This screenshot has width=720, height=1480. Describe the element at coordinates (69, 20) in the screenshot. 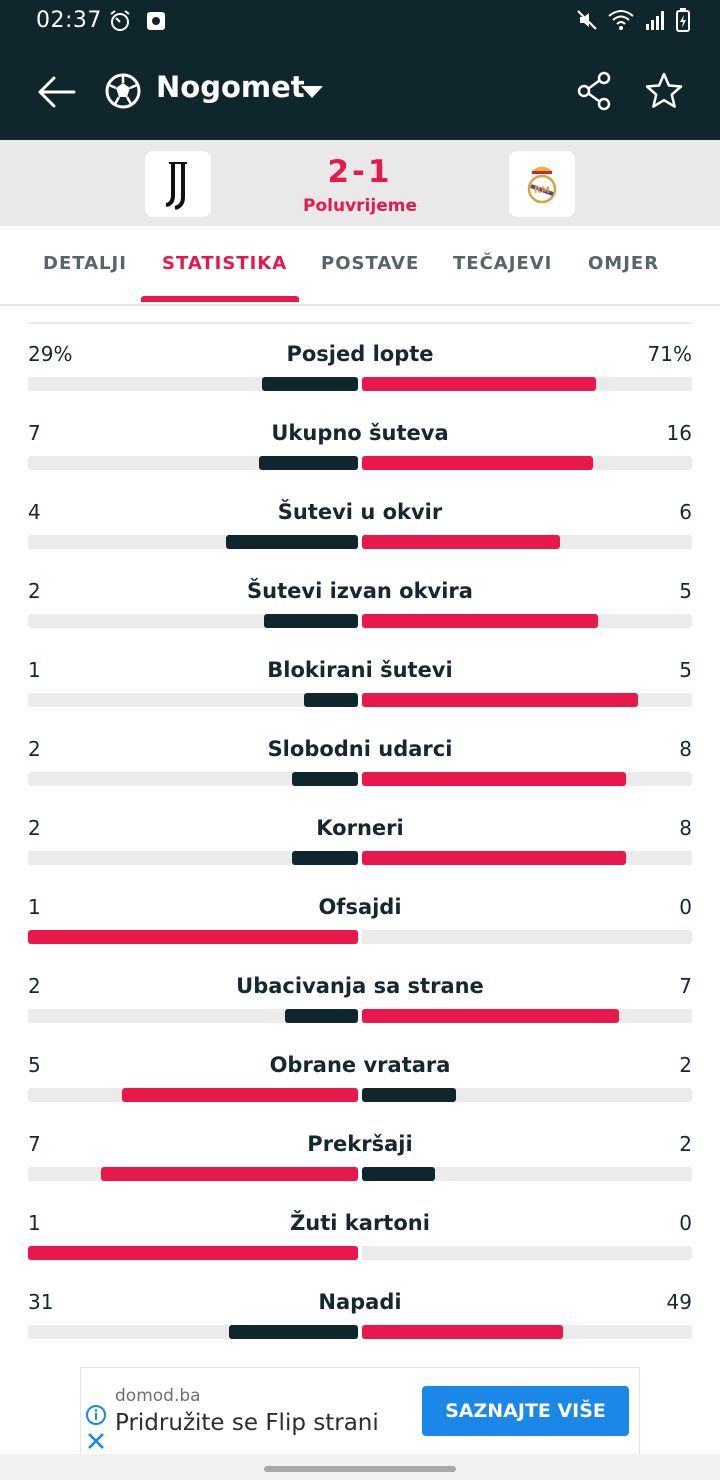

I see `status-time: 02:37` at that location.